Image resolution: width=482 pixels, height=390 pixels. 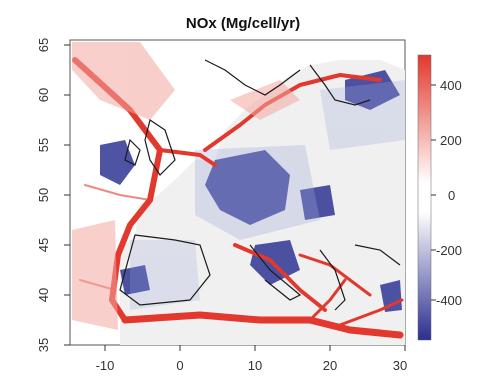 I want to click on x-tick-label: 0, so click(x=179, y=365).